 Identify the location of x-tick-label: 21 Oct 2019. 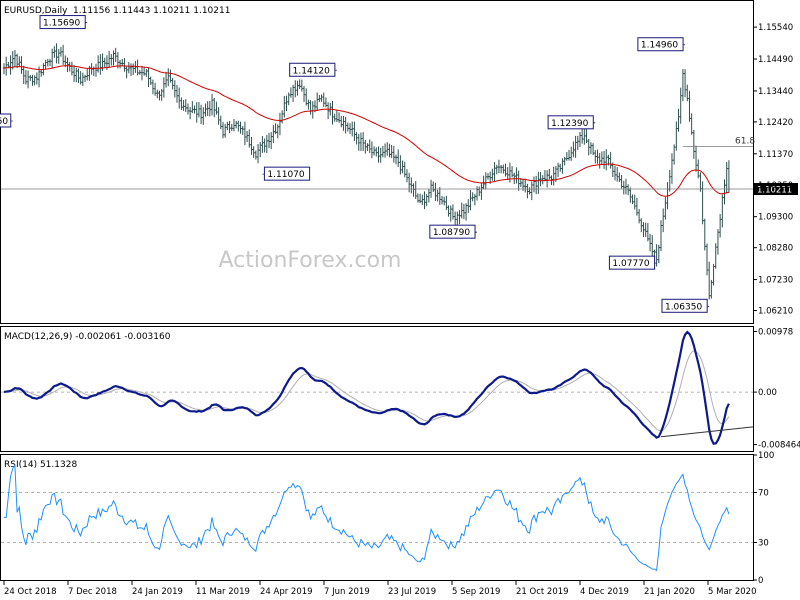
(542, 592).